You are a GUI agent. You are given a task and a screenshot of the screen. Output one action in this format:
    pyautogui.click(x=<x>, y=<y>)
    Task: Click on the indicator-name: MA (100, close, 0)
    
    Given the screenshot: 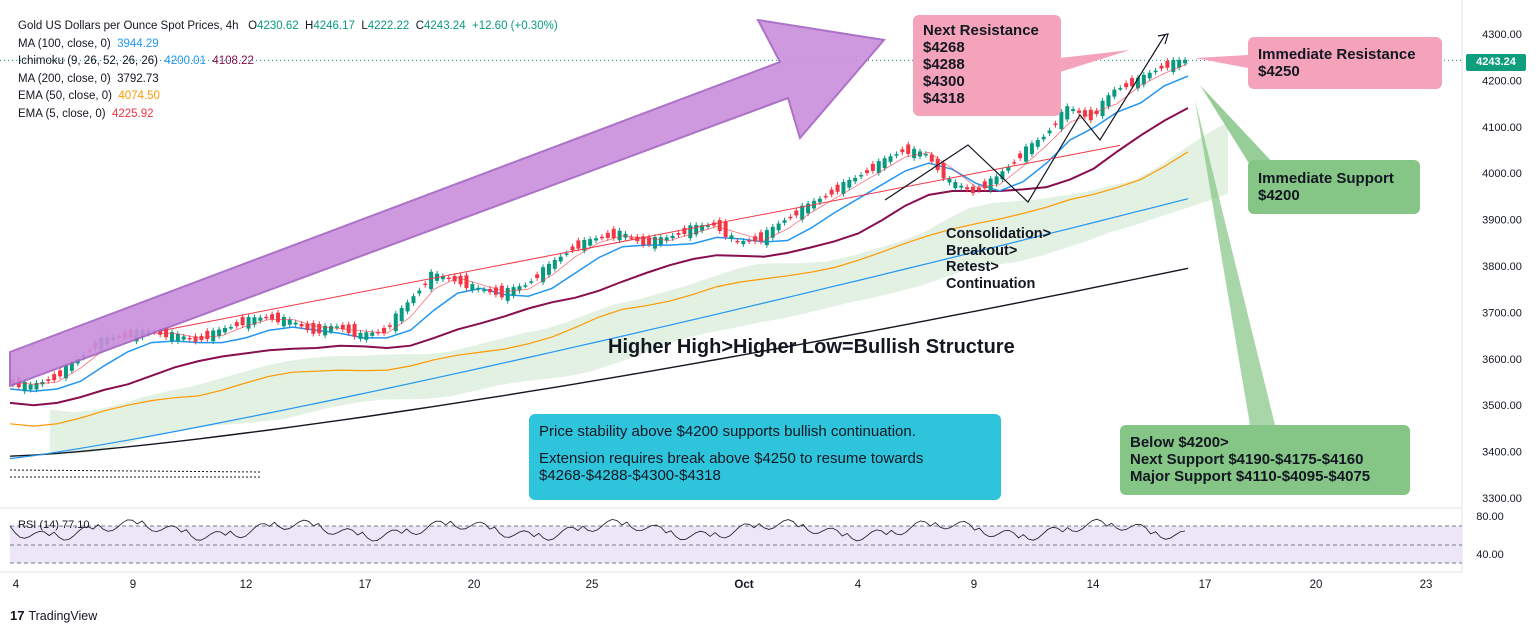 What is the action you would take?
    pyautogui.click(x=64, y=43)
    